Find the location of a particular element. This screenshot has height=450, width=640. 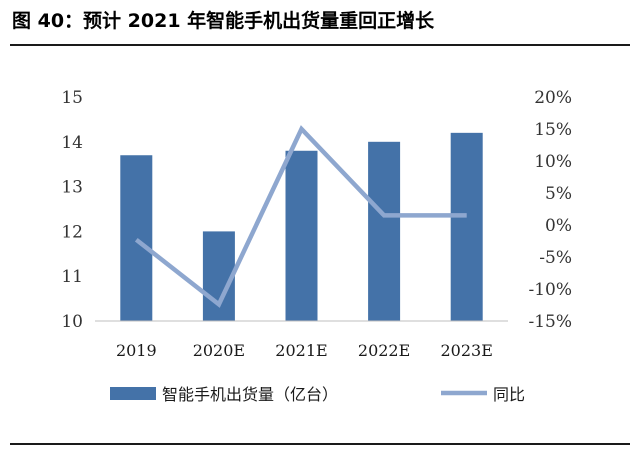

right-tick-label: 20% is located at coordinates (553, 98).